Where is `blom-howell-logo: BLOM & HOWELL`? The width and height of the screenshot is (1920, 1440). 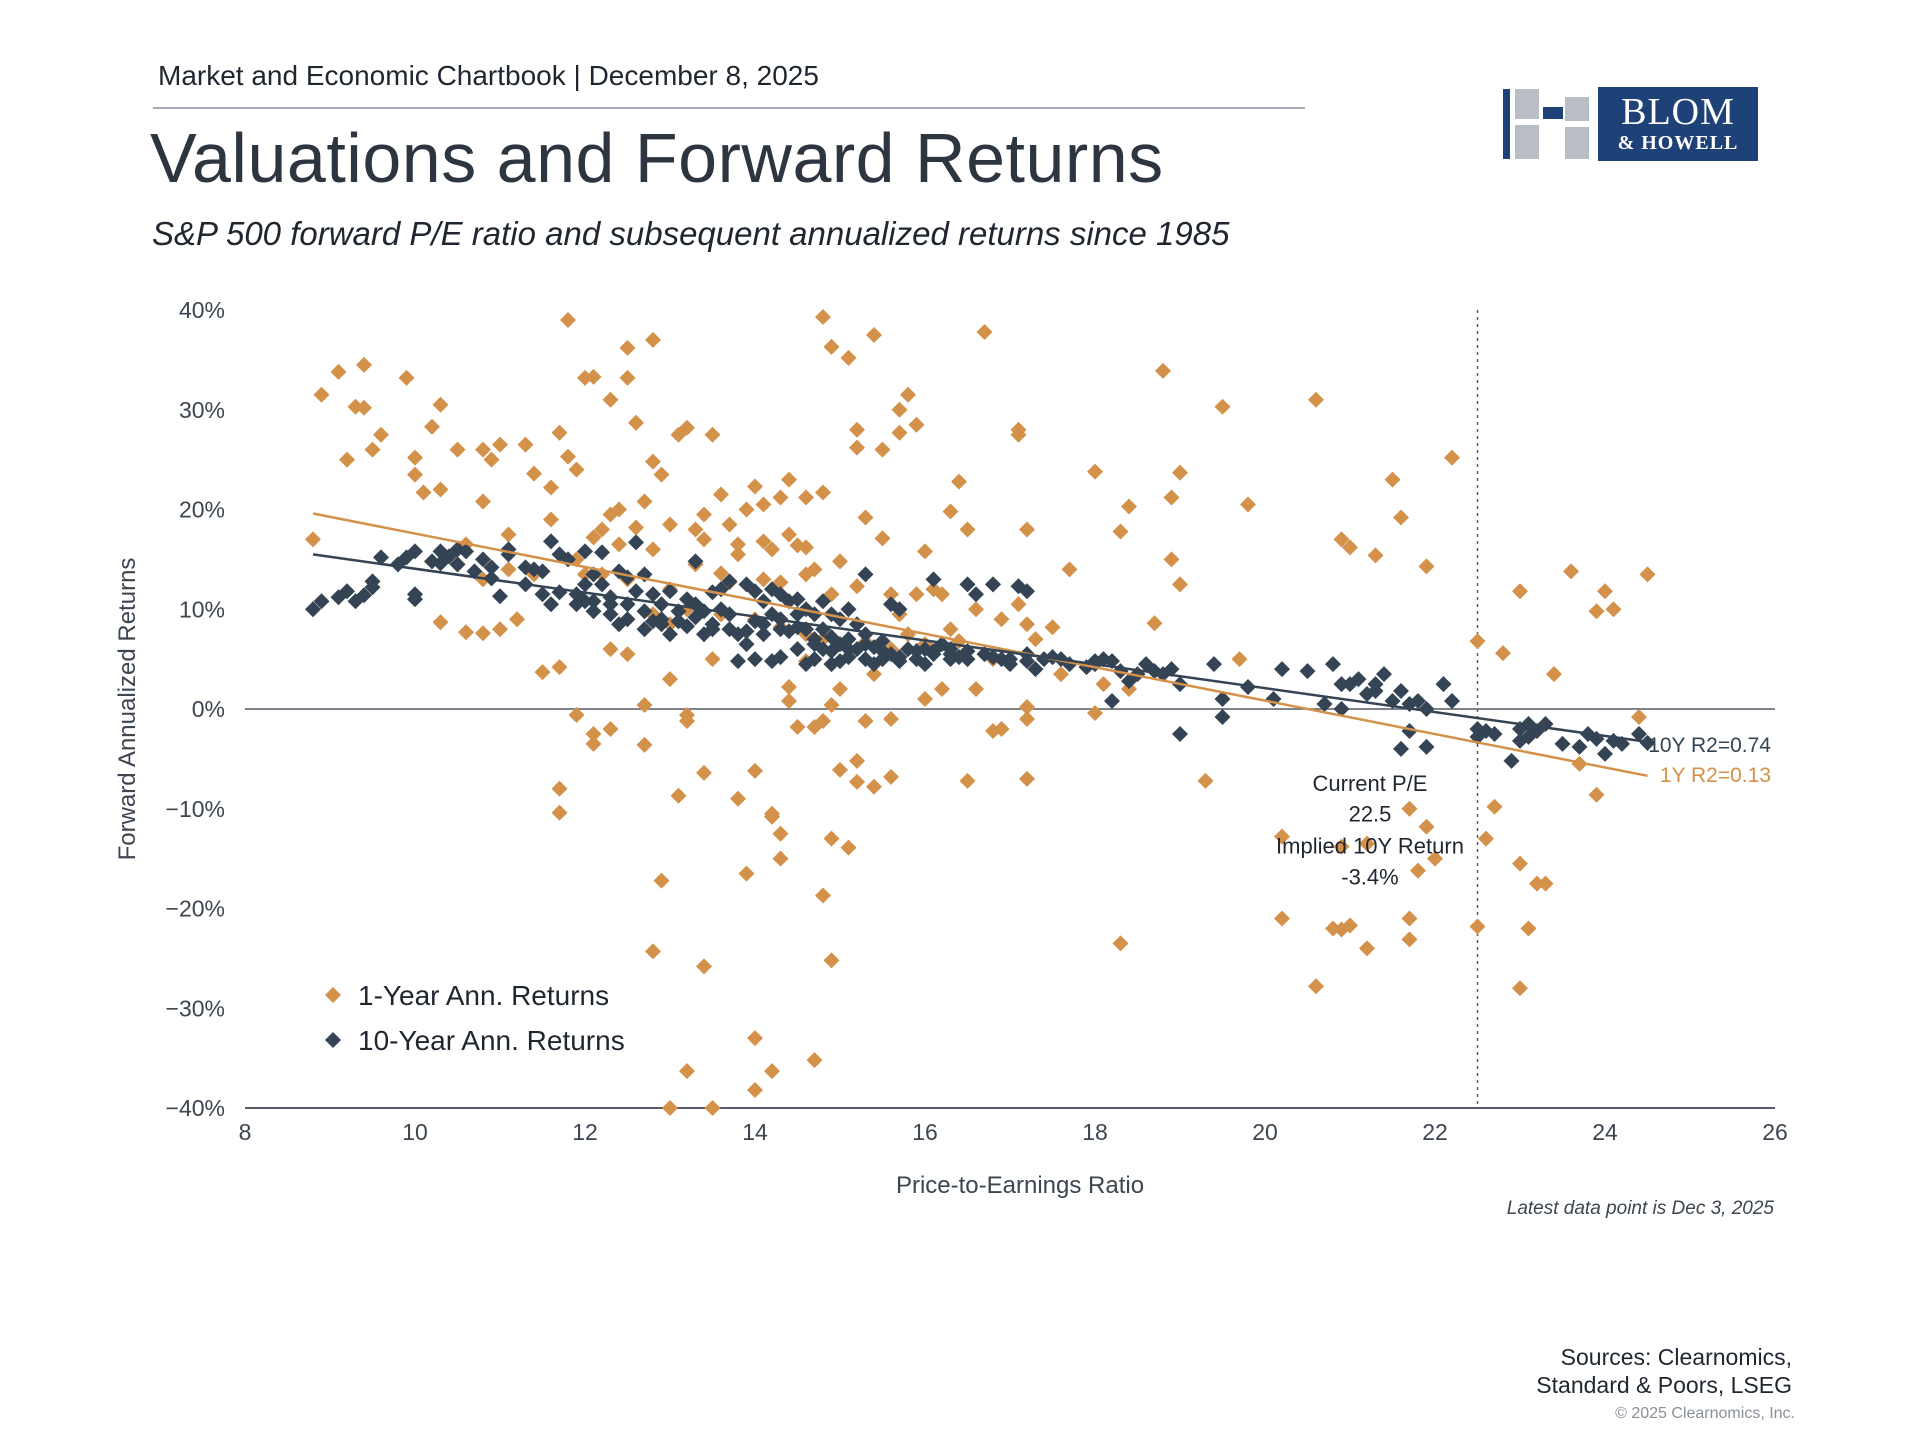
blom-howell-logo: BLOM & HOWELL is located at coordinates (1630, 124).